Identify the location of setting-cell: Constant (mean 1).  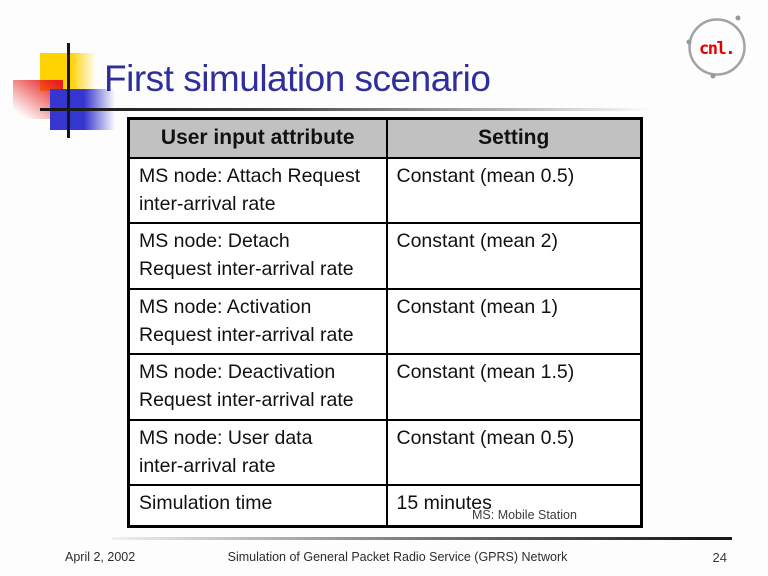
(514, 321).